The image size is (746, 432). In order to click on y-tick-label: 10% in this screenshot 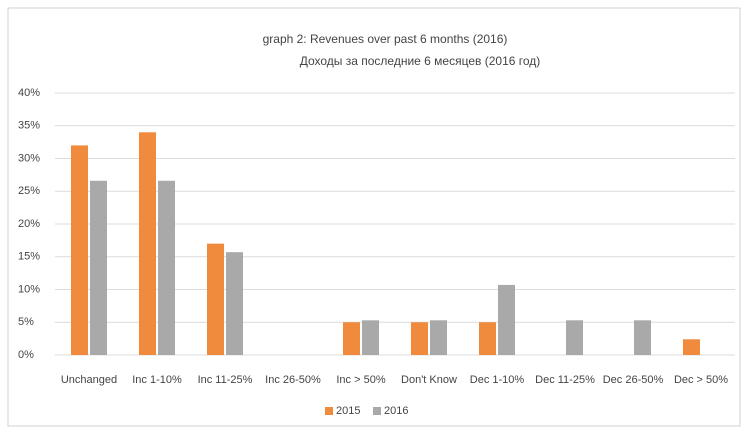, I will do `click(29, 289)`.